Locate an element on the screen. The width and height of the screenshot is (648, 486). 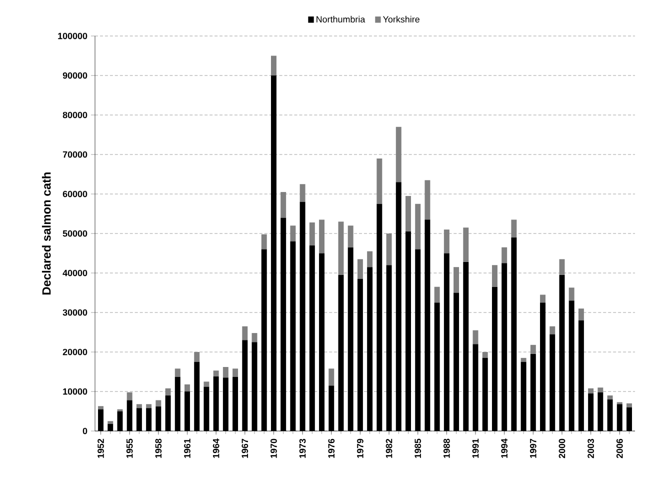
x-tick-label: 1952 is located at coordinates (101, 448).